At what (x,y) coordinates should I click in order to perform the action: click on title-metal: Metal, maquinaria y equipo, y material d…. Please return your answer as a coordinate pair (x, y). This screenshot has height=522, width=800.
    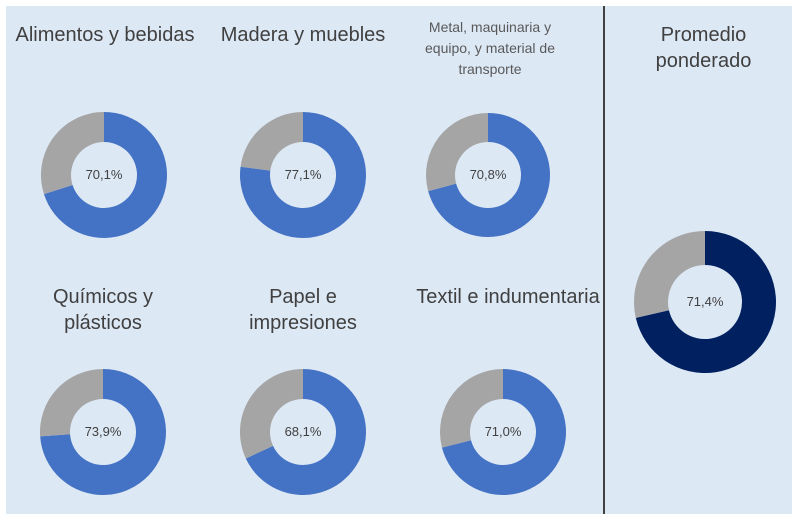
    Looking at the image, I should click on (490, 48).